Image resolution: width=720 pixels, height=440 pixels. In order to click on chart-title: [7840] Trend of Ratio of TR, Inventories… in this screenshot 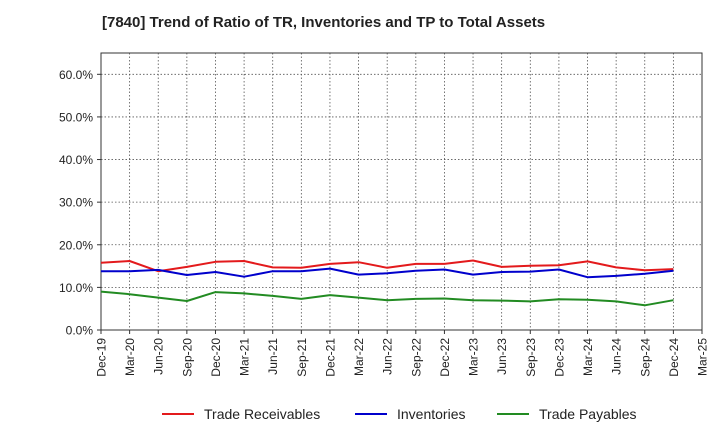, I will do `click(324, 22)`.